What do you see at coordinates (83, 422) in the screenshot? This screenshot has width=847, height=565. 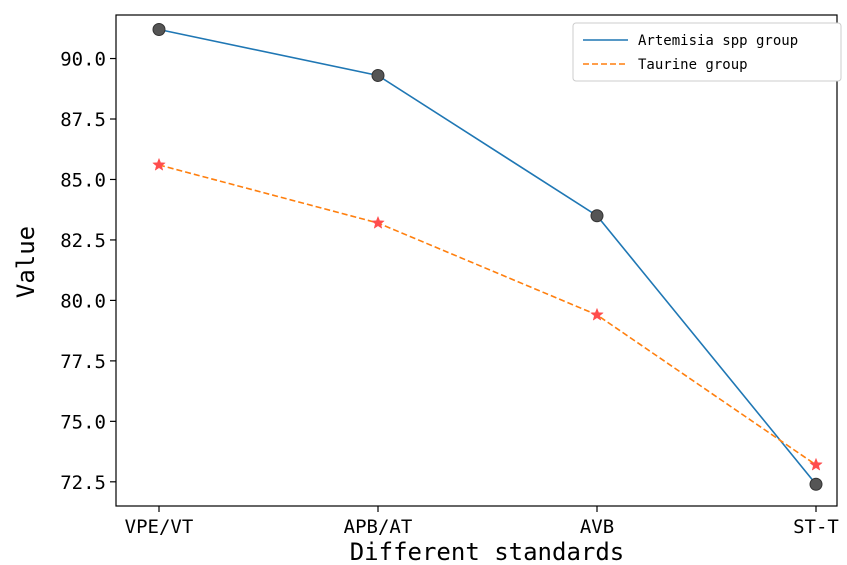 I see `y-tick-label: 75.0` at bounding box center [83, 422].